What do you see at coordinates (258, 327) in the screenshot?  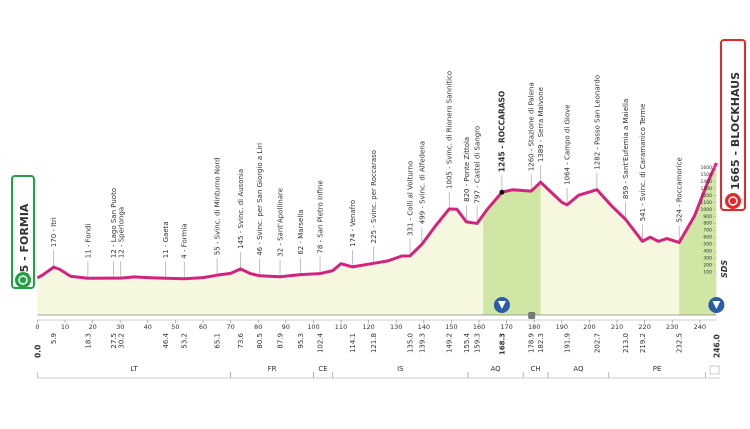 I see `x-tick-label: 80` at bounding box center [258, 327].